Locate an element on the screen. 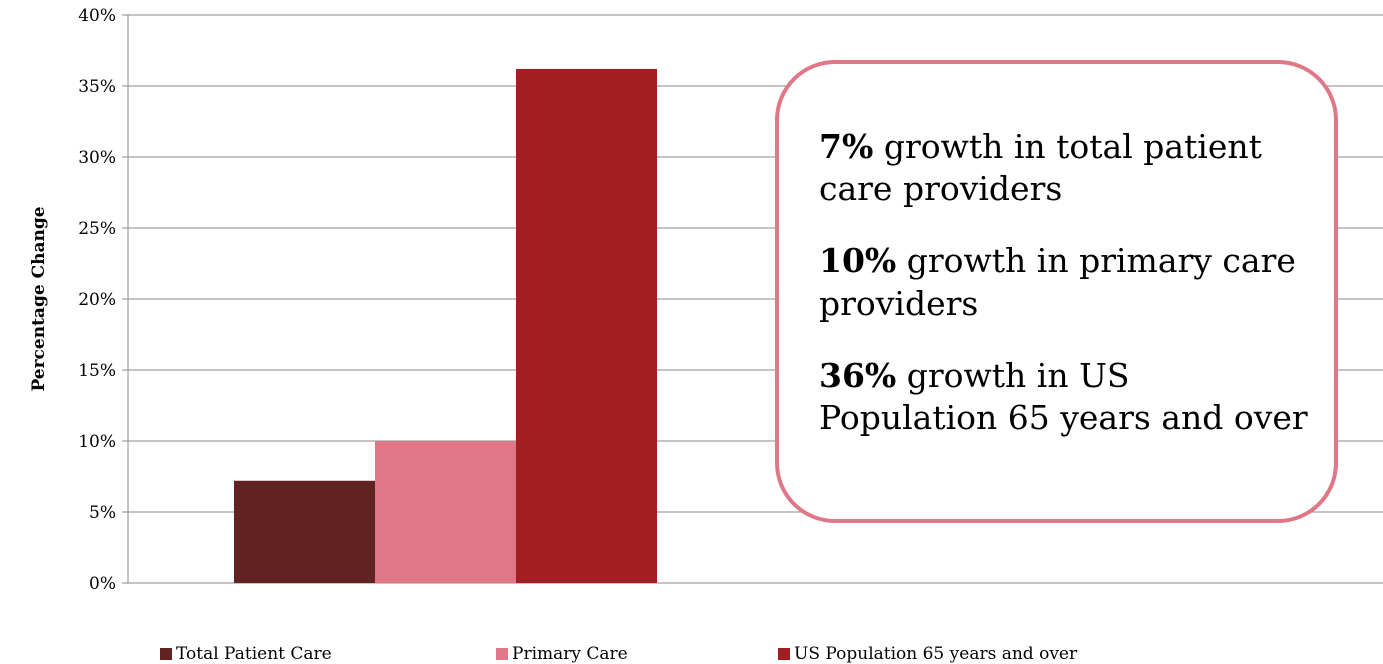  y-tick-label: 20% is located at coordinates (97, 300).